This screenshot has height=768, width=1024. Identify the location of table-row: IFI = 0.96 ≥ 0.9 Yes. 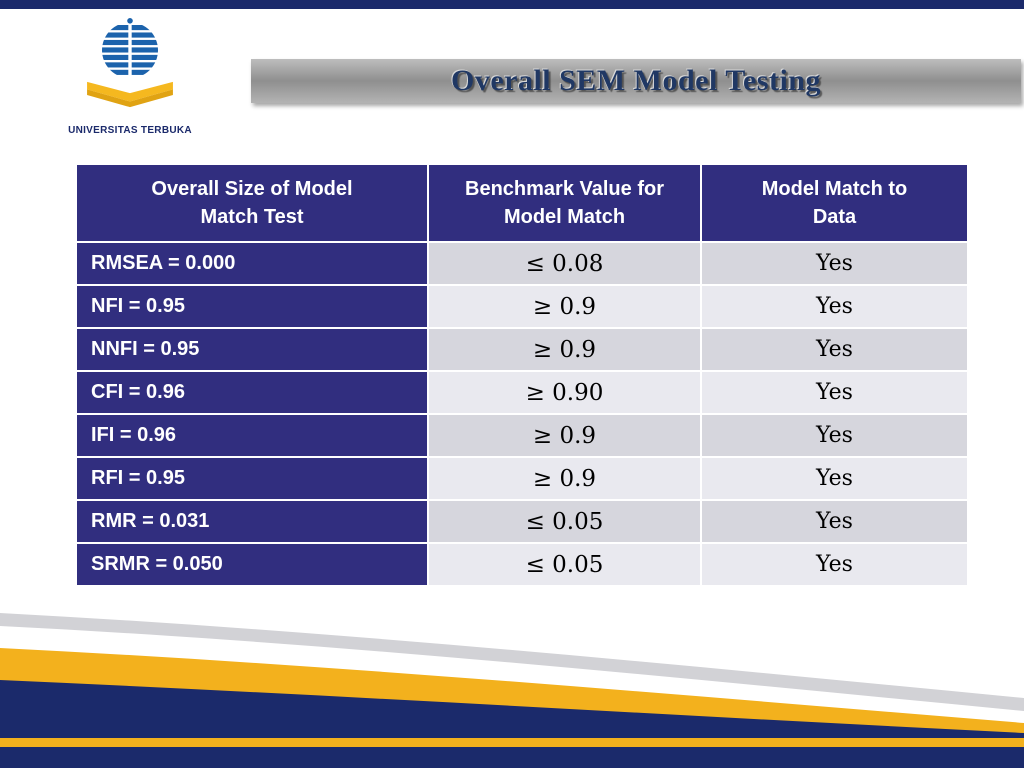
(522, 435).